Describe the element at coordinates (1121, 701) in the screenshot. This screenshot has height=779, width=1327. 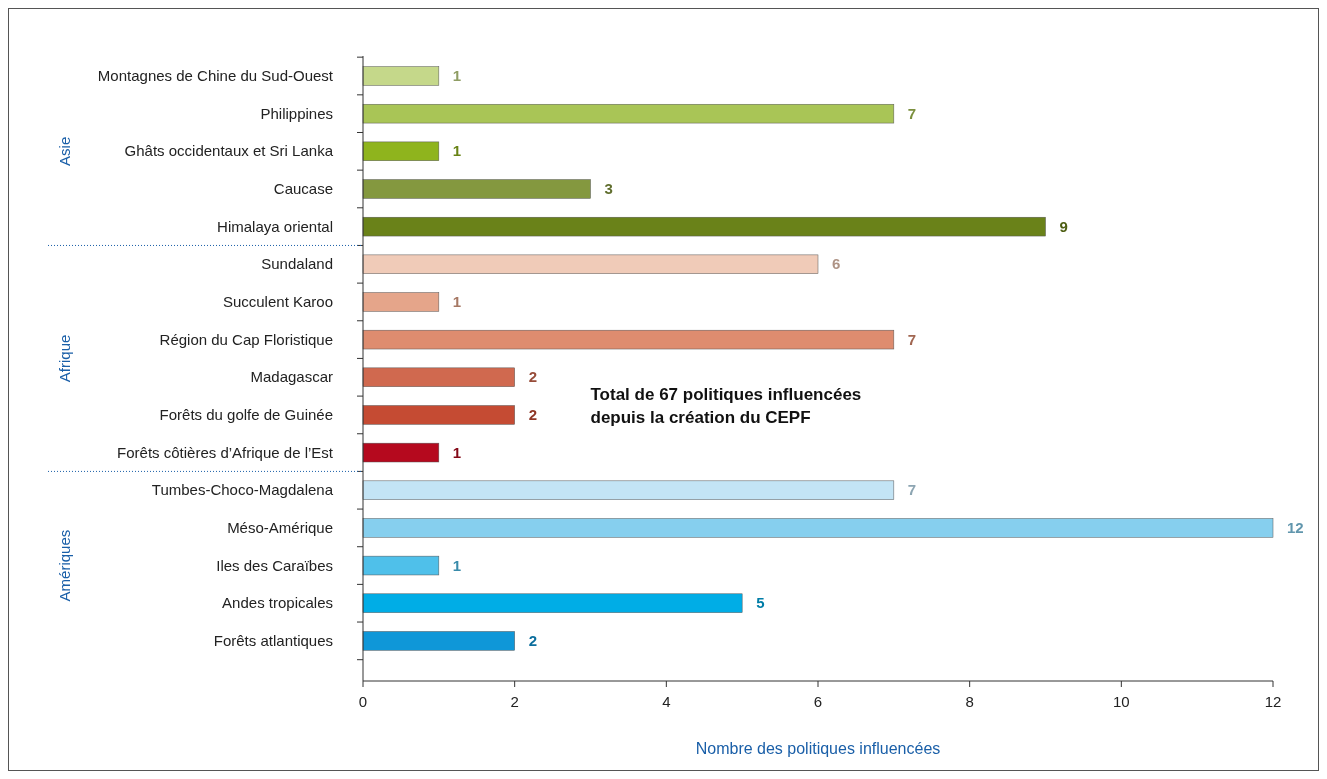
I see `x-tick-label: 10` at that location.